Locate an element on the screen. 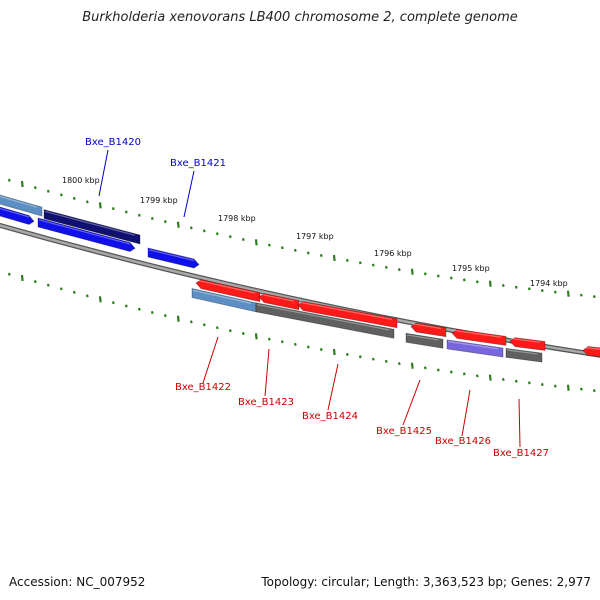  gene-label-forward: Bxe_B1420 is located at coordinates (113, 142).